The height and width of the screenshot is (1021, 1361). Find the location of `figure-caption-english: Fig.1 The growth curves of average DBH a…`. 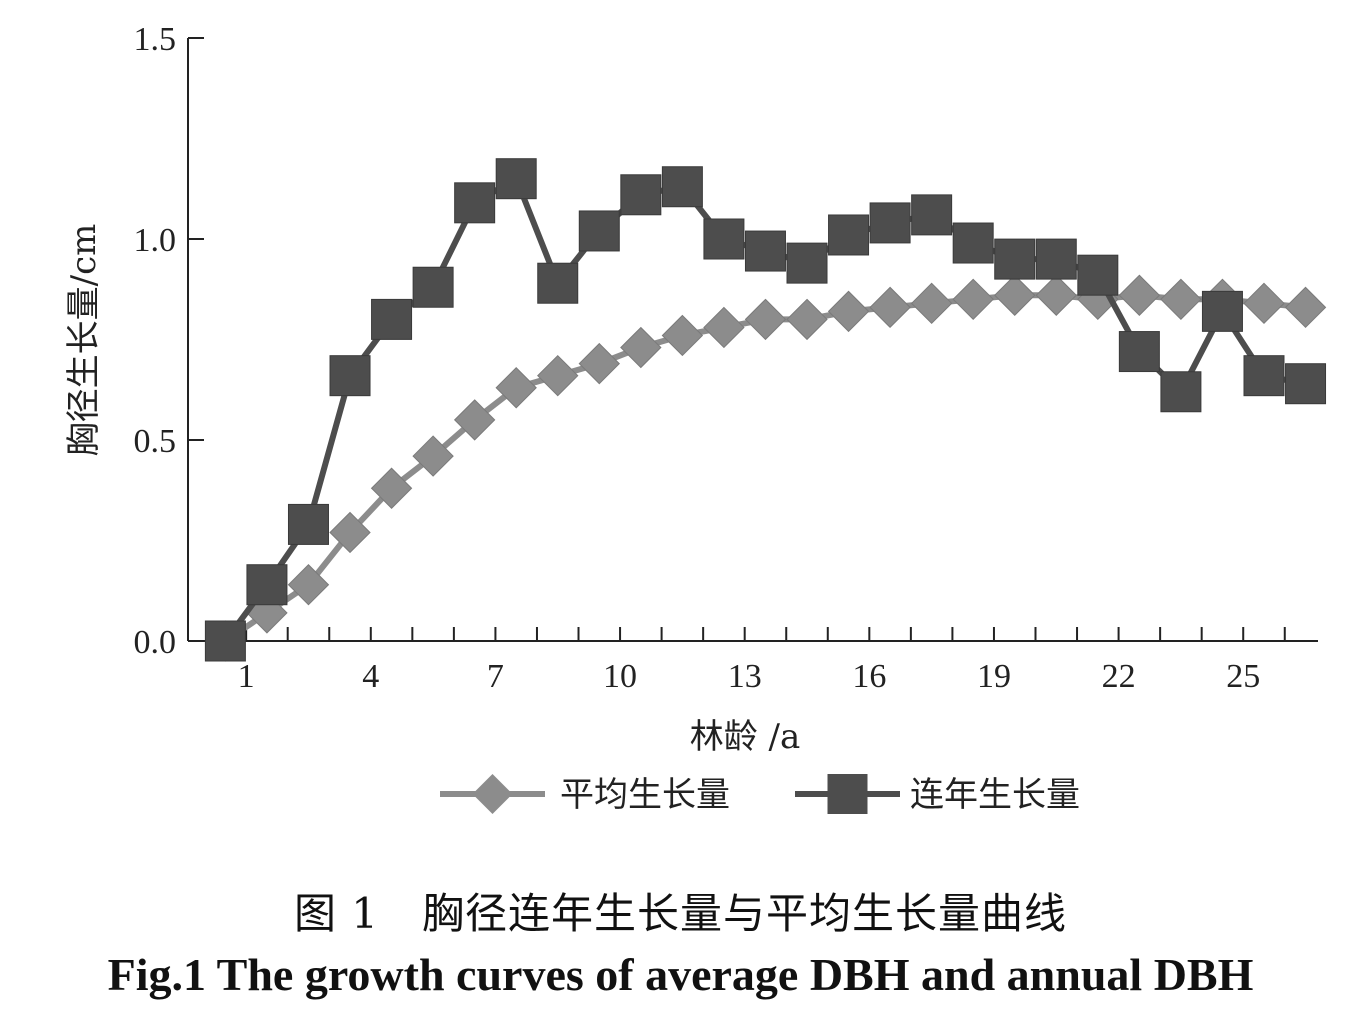

figure-caption-english: Fig.1 The growth curves of average DBH a… is located at coordinates (680, 974).